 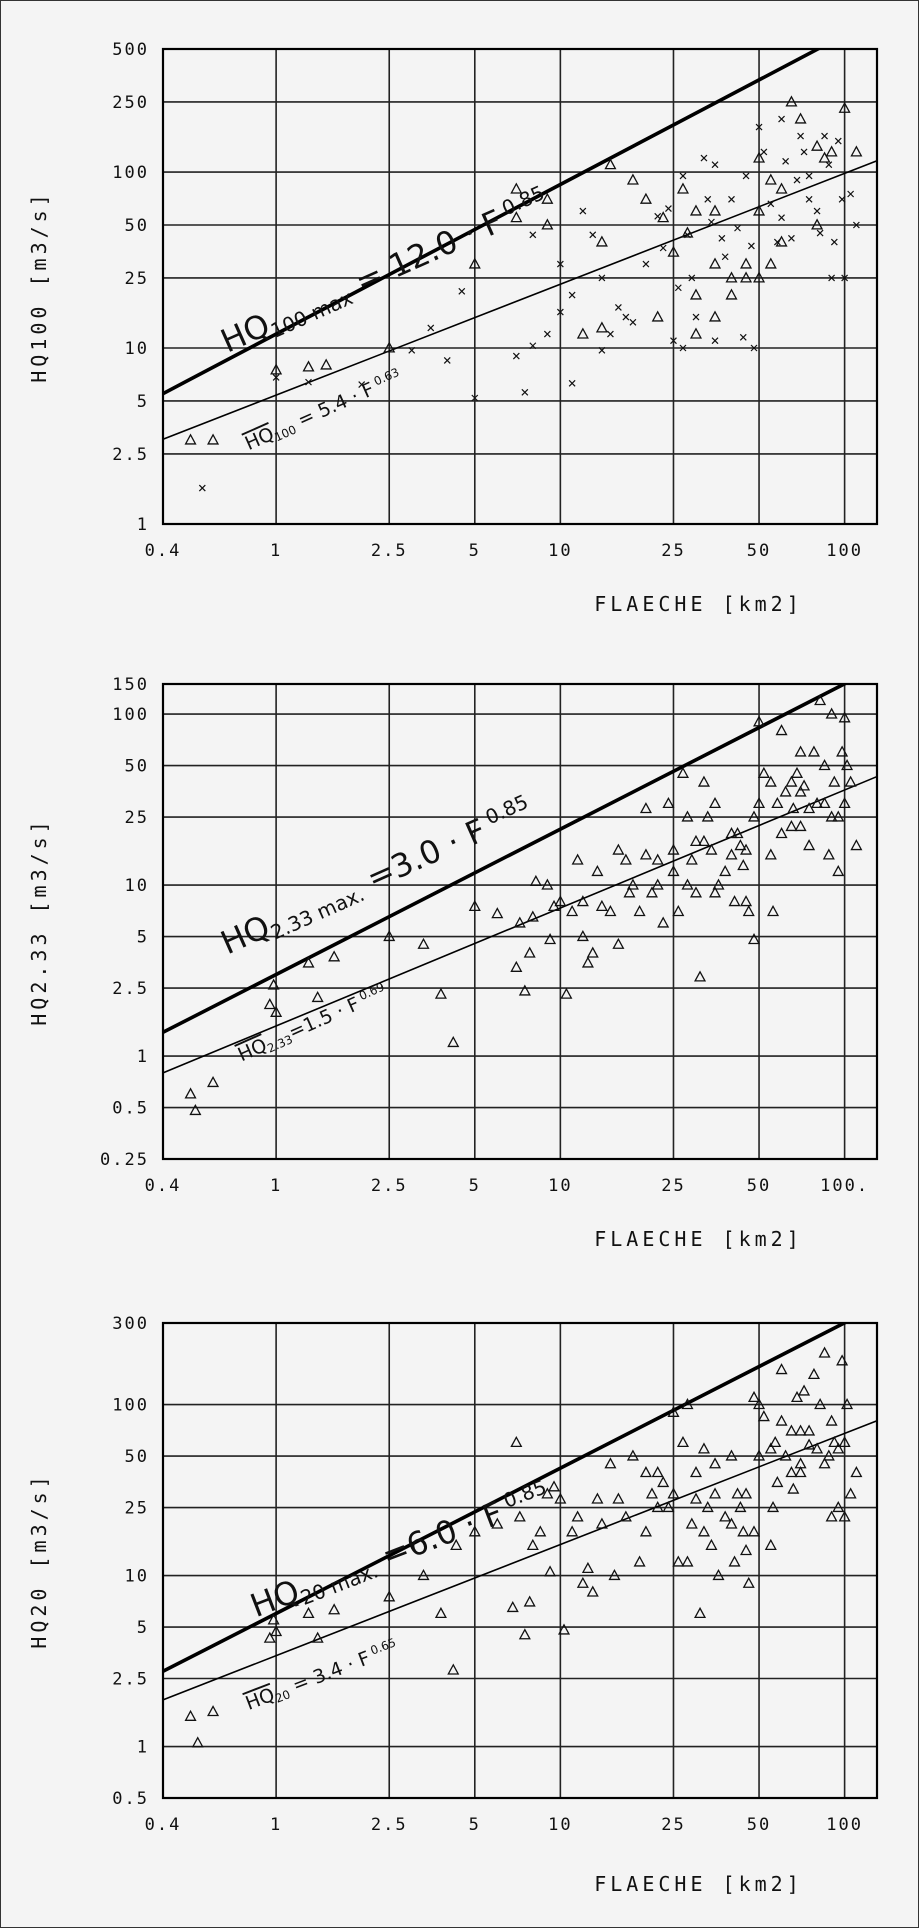 I want to click on y-tick-label: 300, so click(x=130, y=1324).